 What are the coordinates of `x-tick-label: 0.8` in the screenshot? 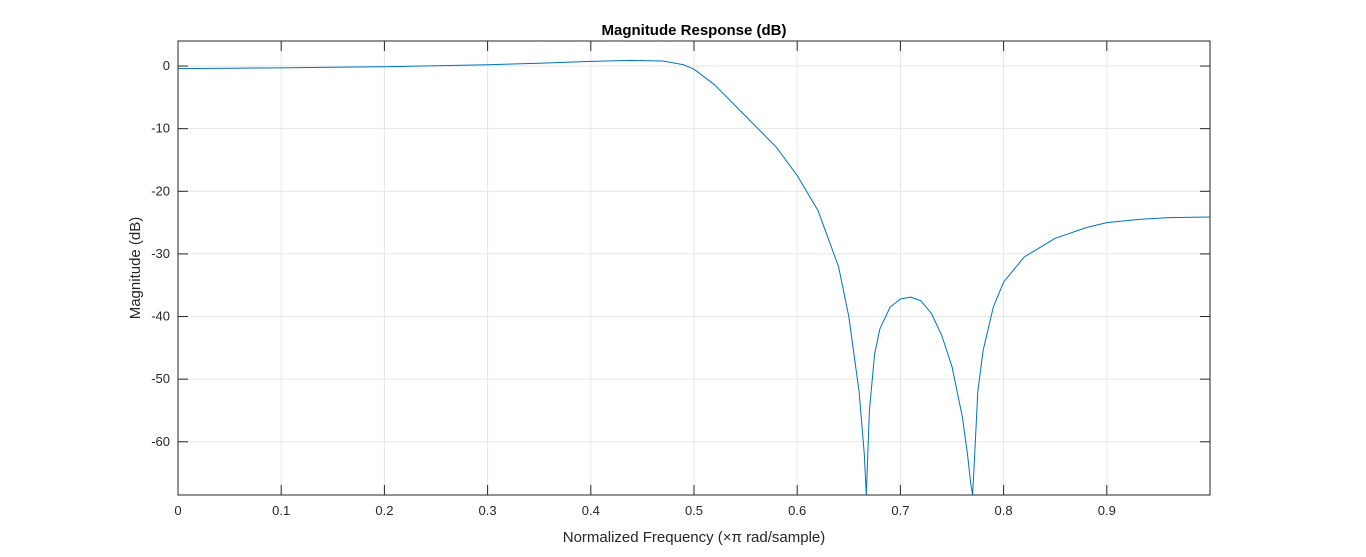 It's located at (1004, 510).